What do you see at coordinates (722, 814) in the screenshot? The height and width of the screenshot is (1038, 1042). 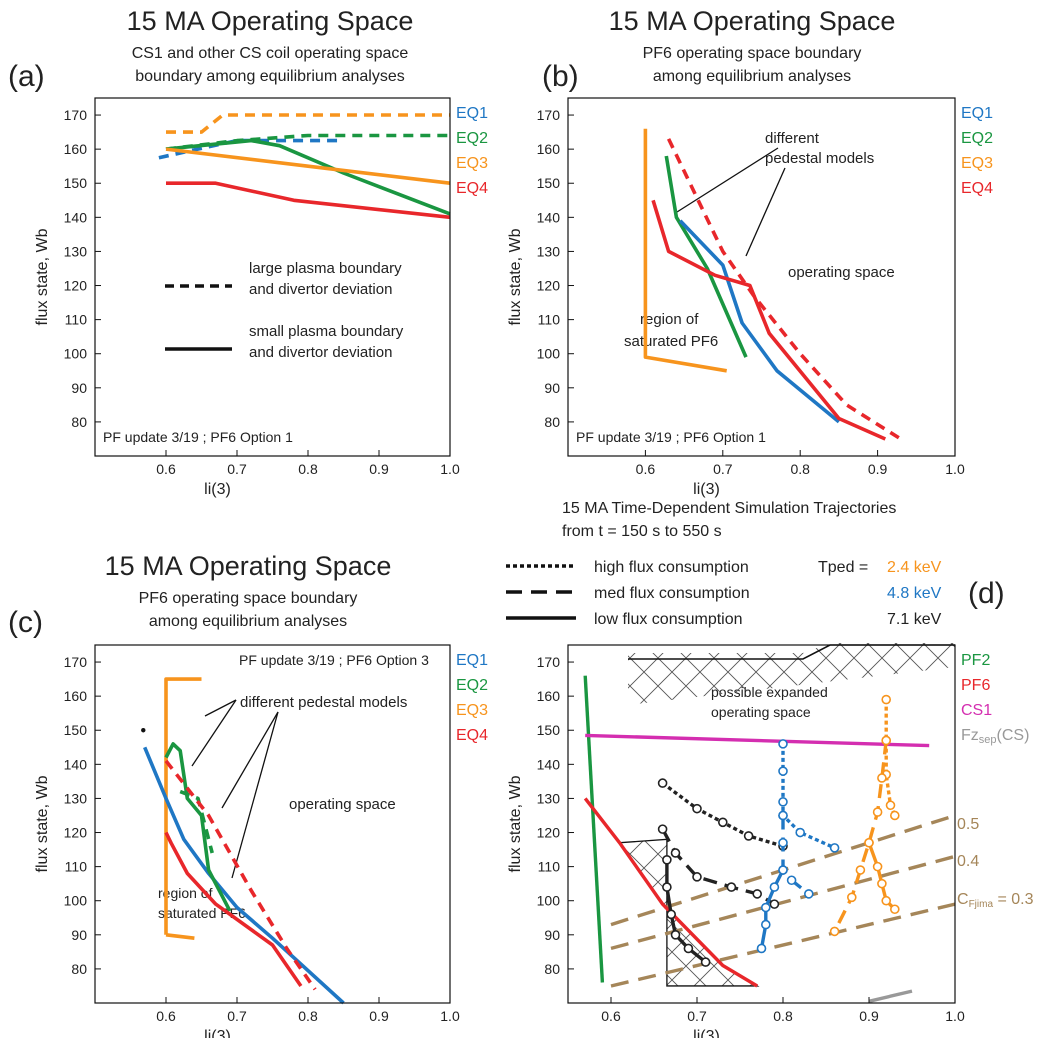 I see `trajectory-7-1-kev-high-line` at bounding box center [722, 814].